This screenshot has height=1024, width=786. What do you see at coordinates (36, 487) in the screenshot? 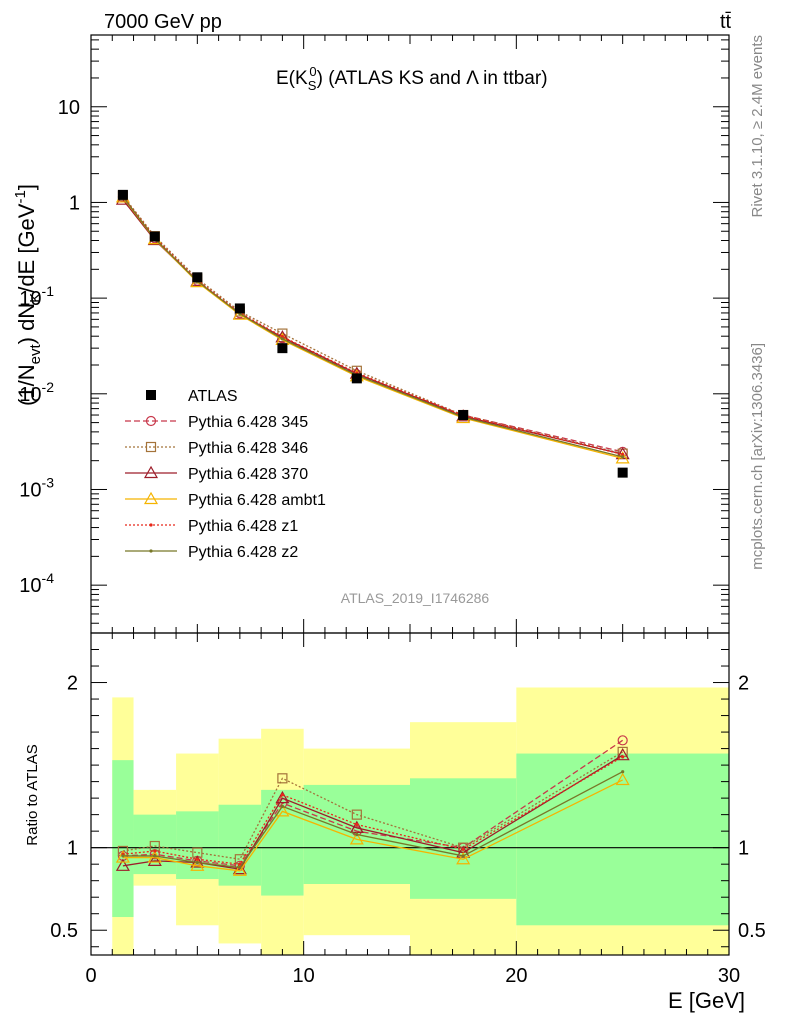
I see `y-tick-label: 10⁻³` at bounding box center [36, 487].